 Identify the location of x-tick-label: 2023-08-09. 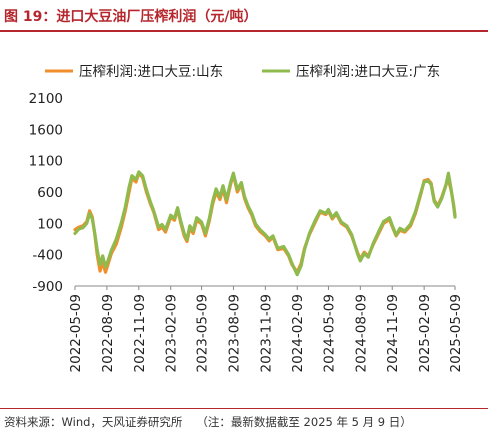
(234, 333).